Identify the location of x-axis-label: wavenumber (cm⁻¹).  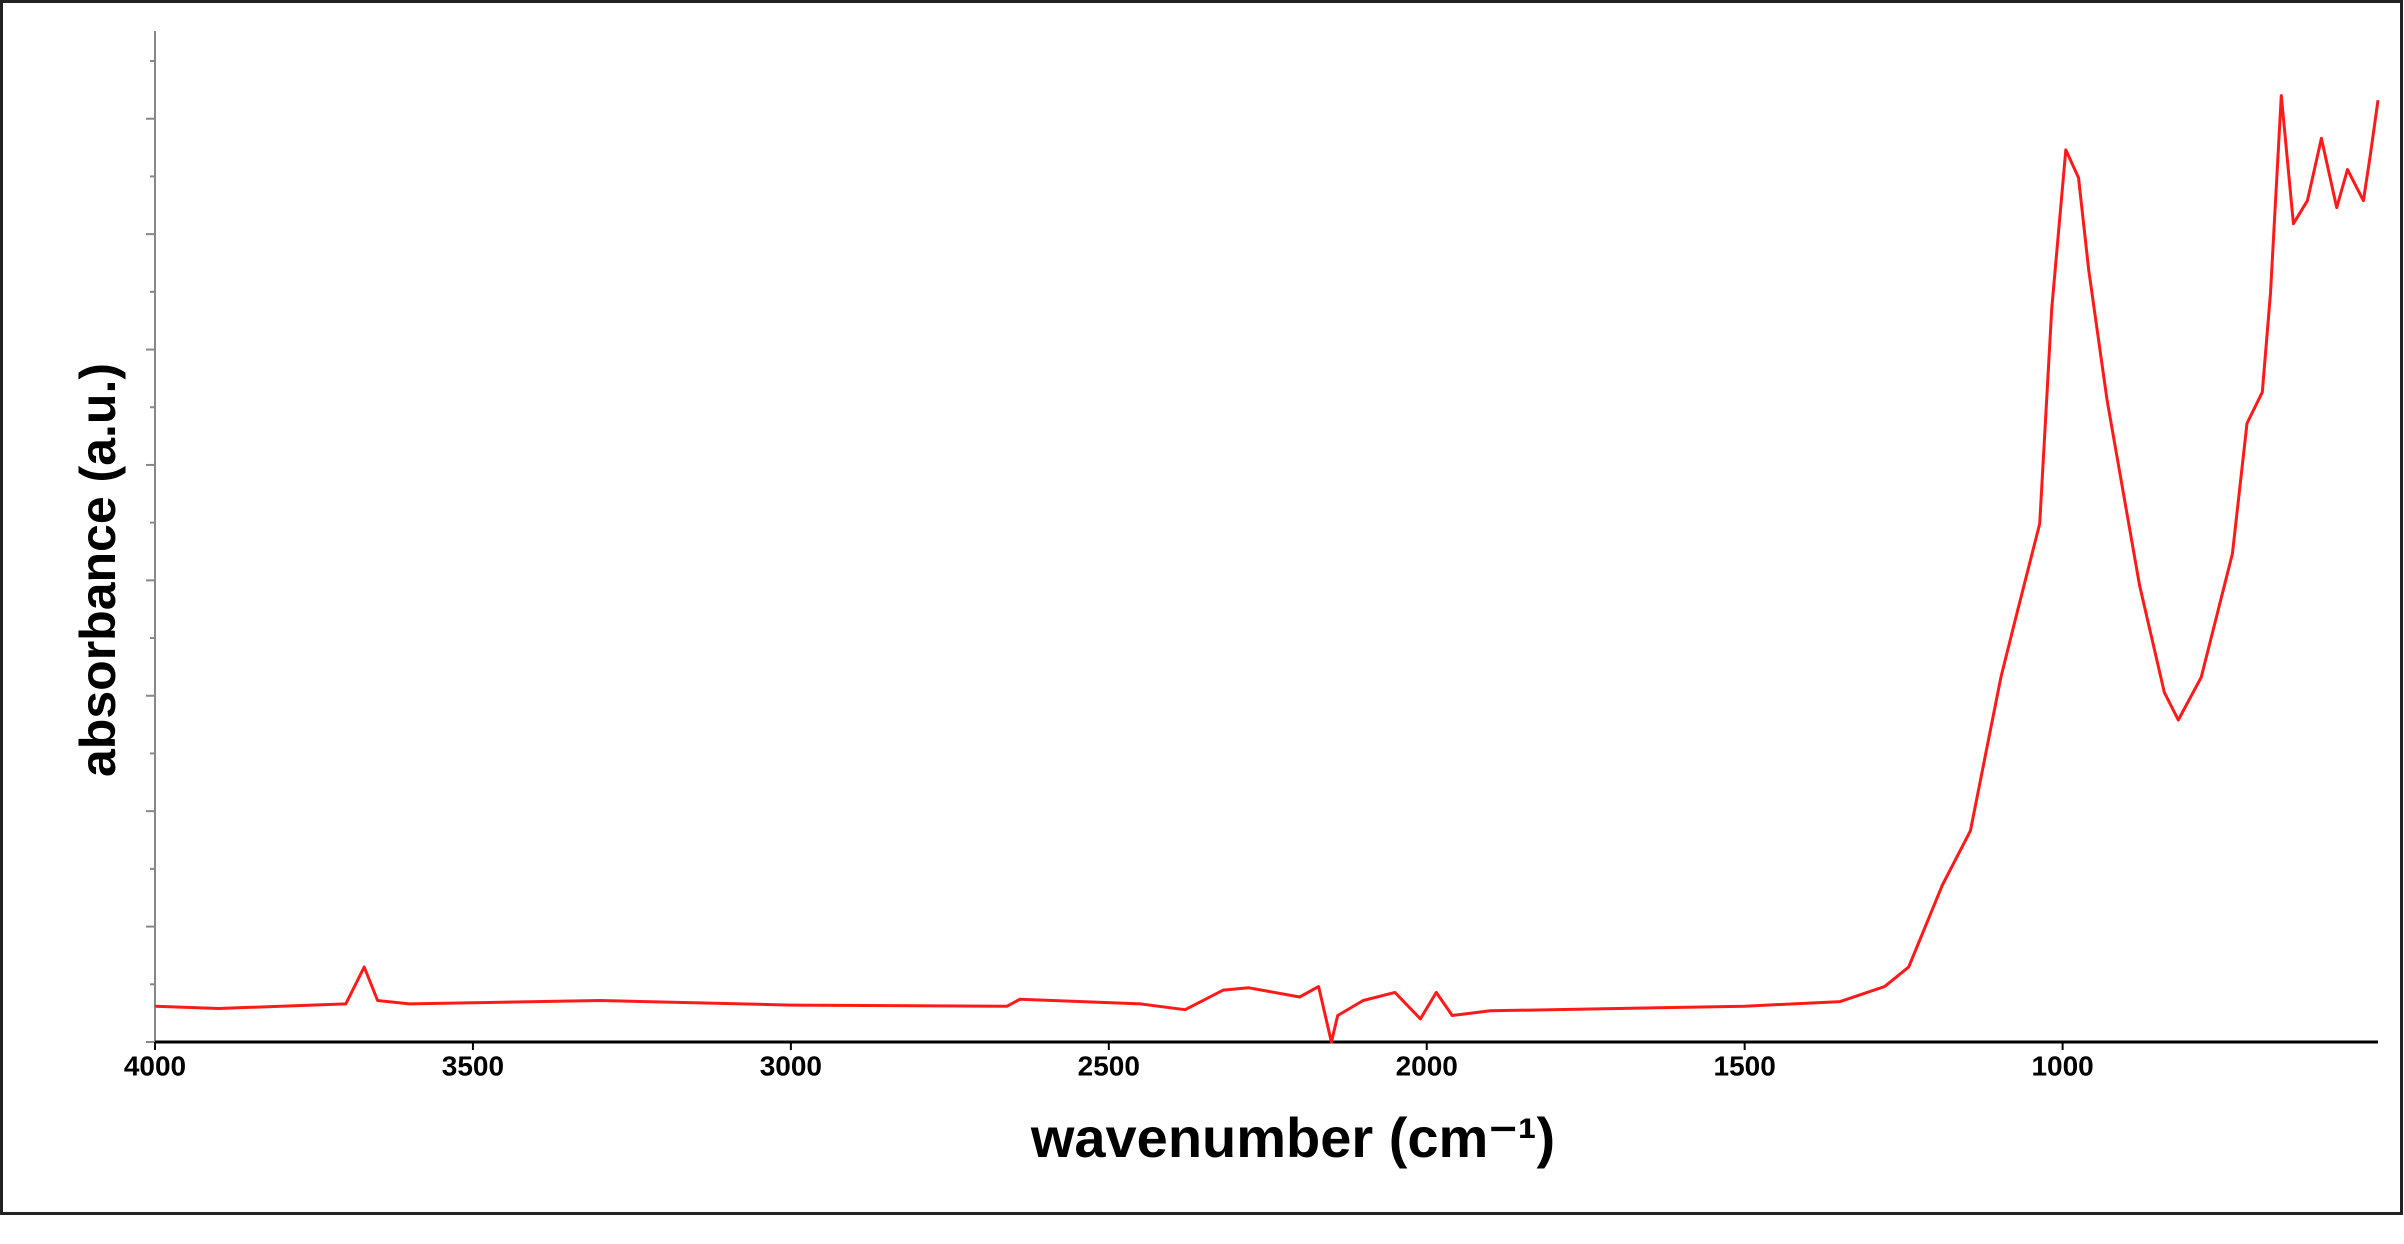
(1292, 1137).